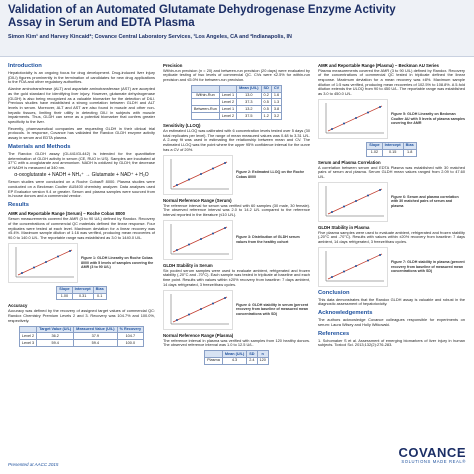  I want to click on subsection-heading: Serum and Plasma Correlation, so click(349, 162).